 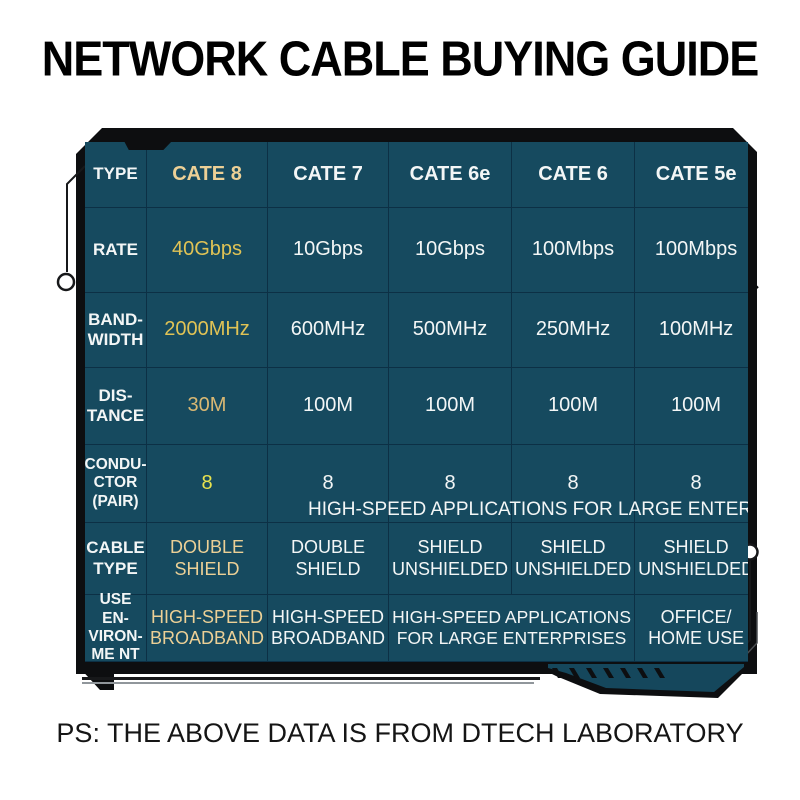 I want to click on bottom-line-dark, so click(x=311, y=678).